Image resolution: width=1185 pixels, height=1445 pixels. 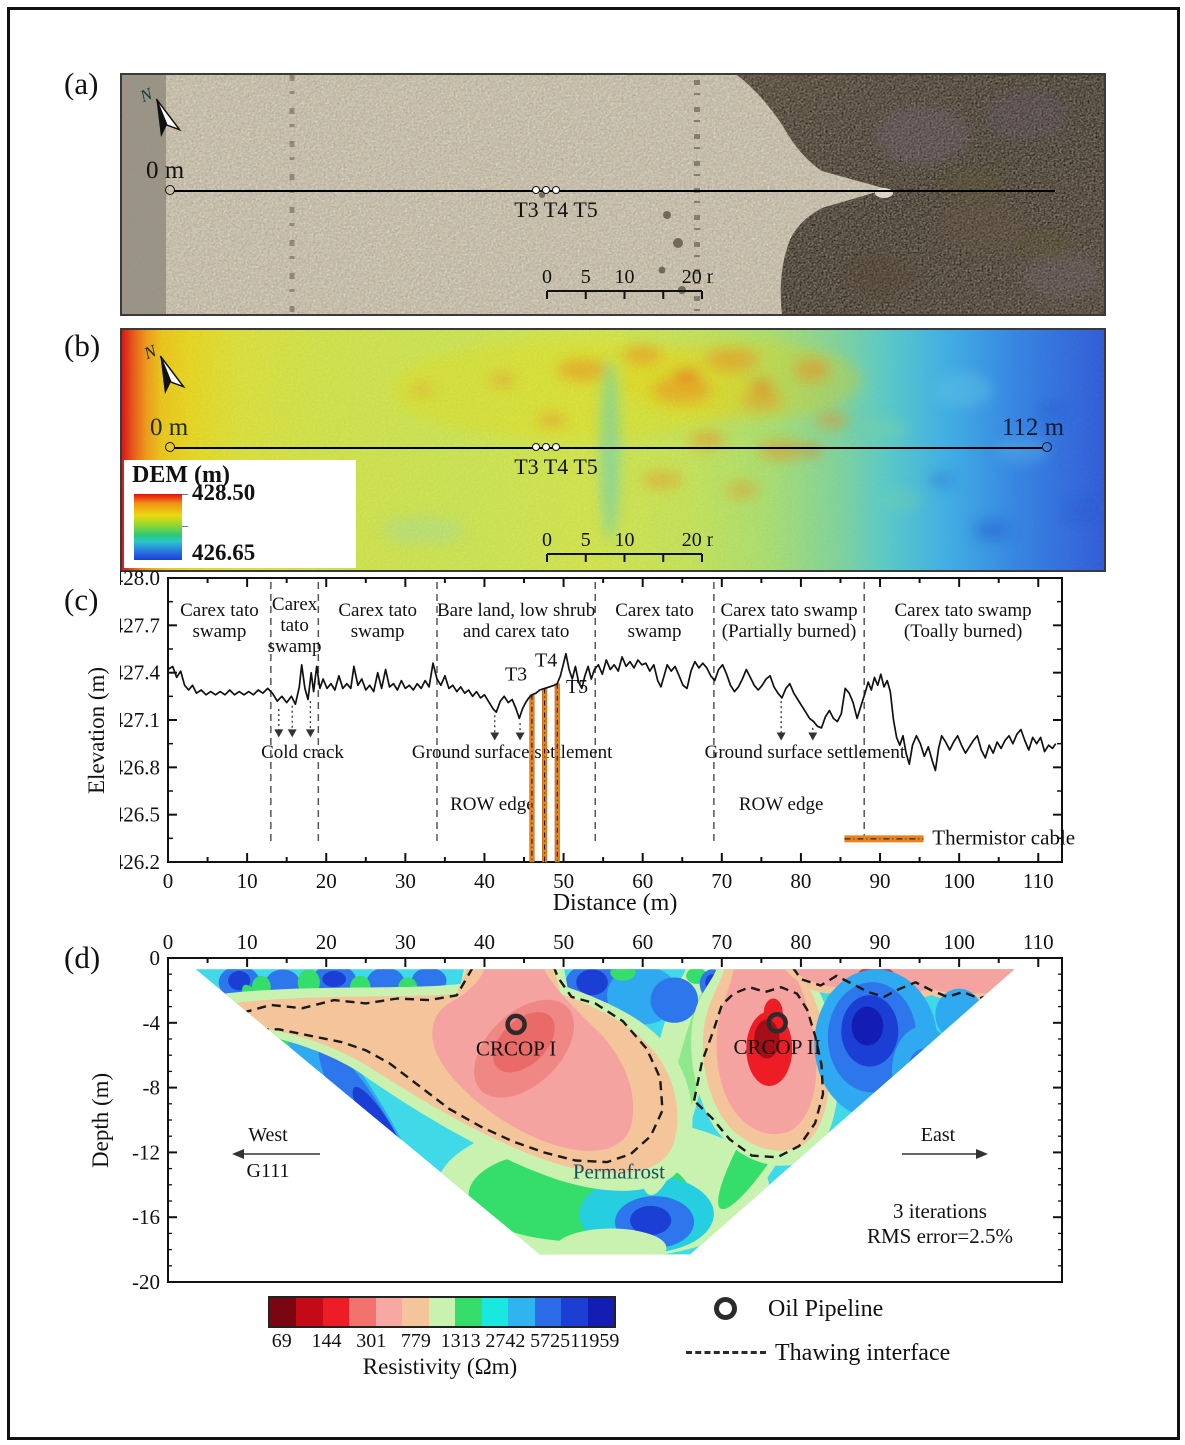 What do you see at coordinates (1047, 447) in the screenshot?
I see `line-end-marker` at bounding box center [1047, 447].